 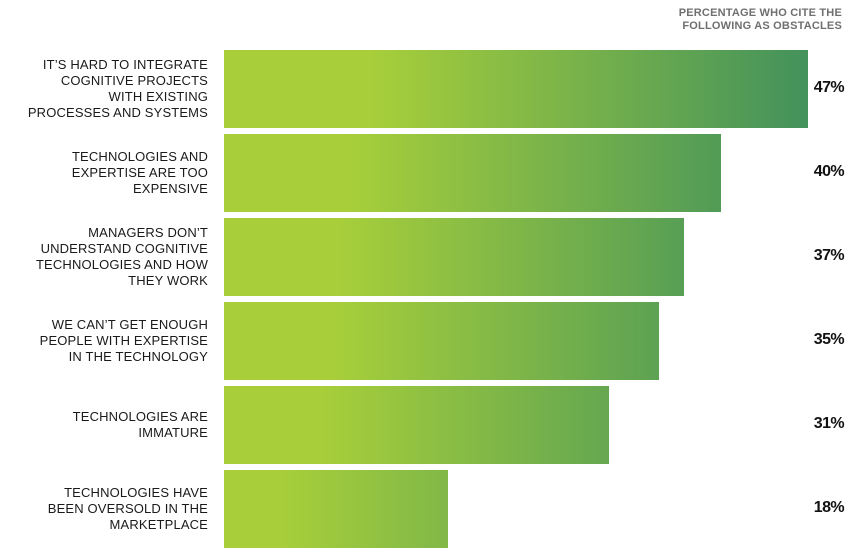 What do you see at coordinates (139, 172) in the screenshot?
I see `category-label-line: EXPERTISE ARE TOO` at bounding box center [139, 172].